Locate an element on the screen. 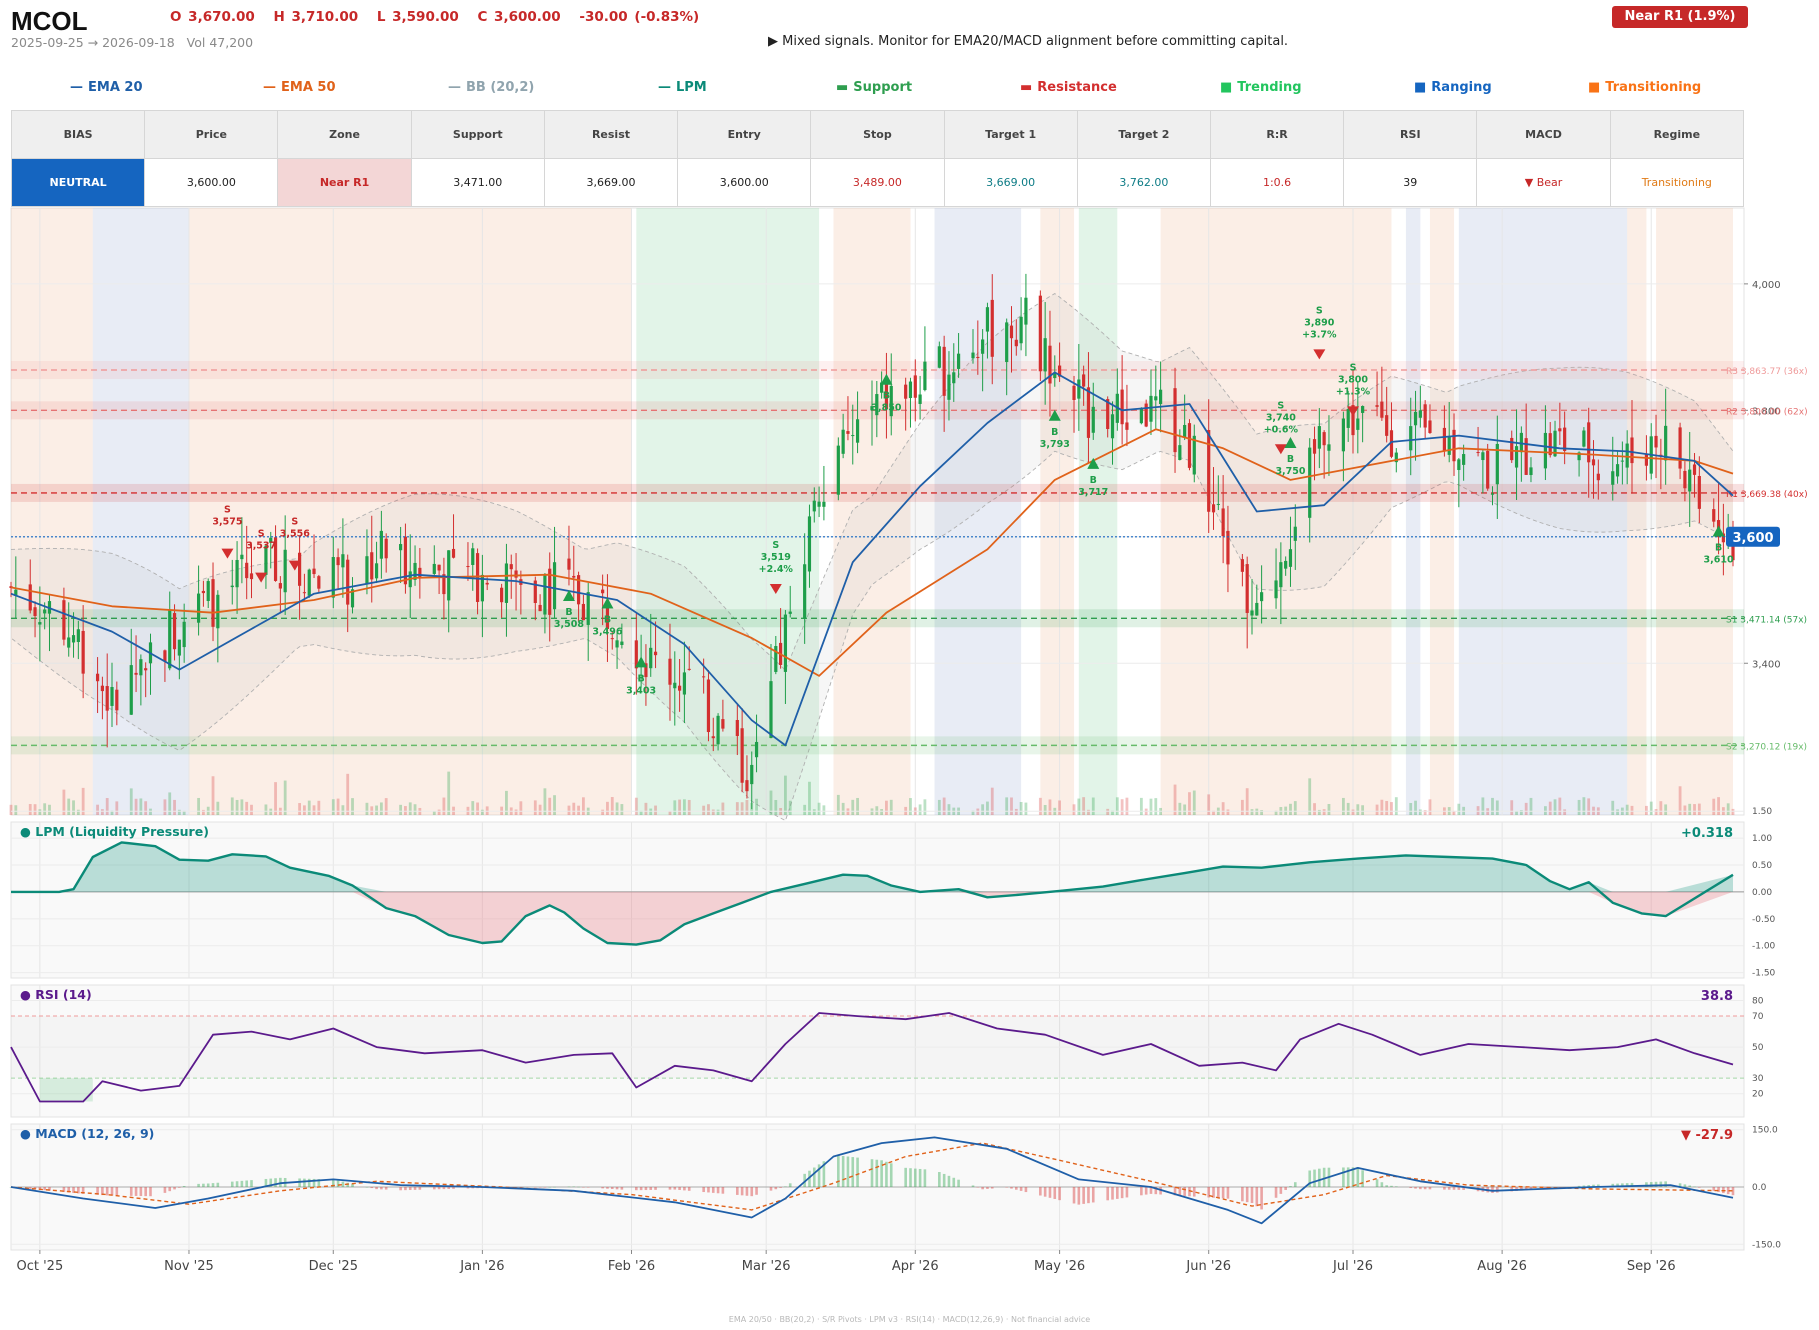 The width and height of the screenshot is (1819, 1330). signal-price-label: 3,800 is located at coordinates (1353, 379).